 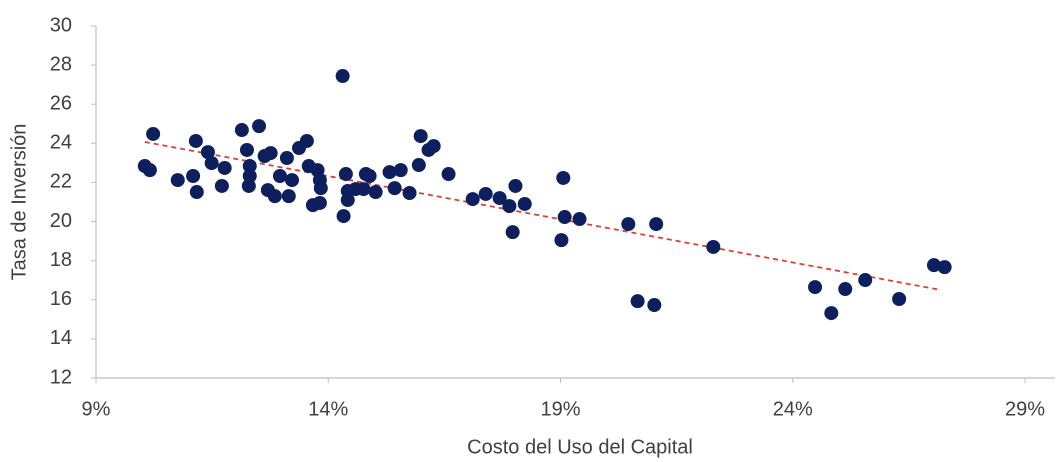 What do you see at coordinates (61, 104) in the screenshot?
I see `y-tick-label: 26` at bounding box center [61, 104].